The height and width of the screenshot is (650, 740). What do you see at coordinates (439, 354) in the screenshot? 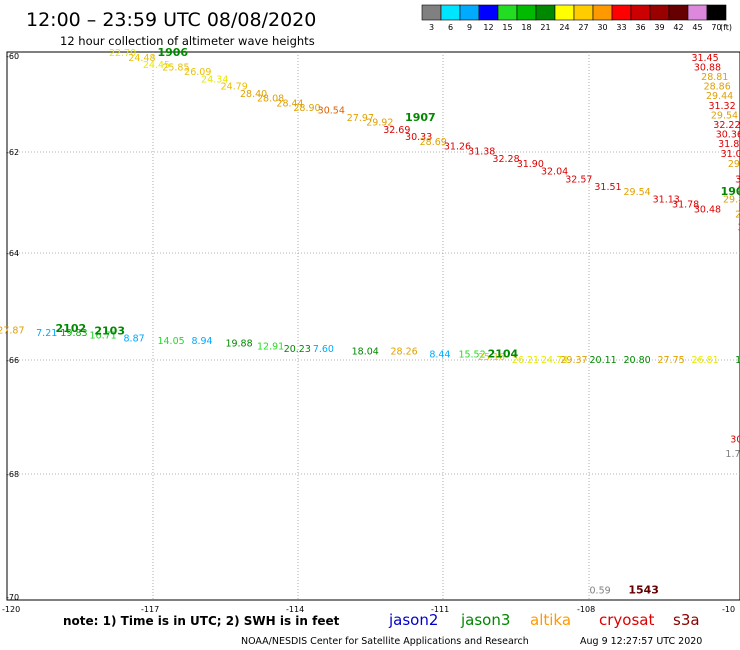
I see `wave-height-label: 8.44` at bounding box center [439, 354].